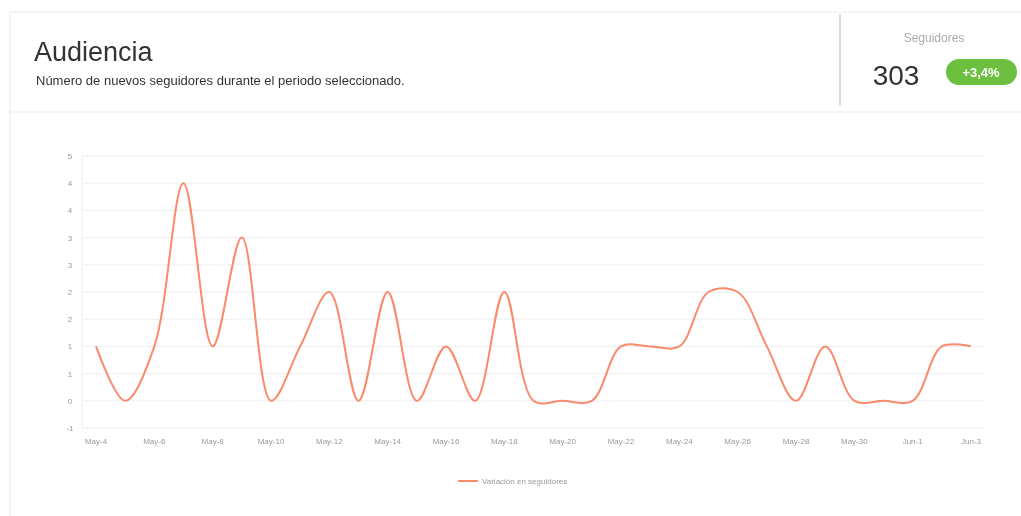 This screenshot has width=1021, height=516. Describe the element at coordinates (220, 80) in the screenshot. I see `chart-subtitle: Número de nuevos seguidores durante el periodo seleccionado.` at that location.